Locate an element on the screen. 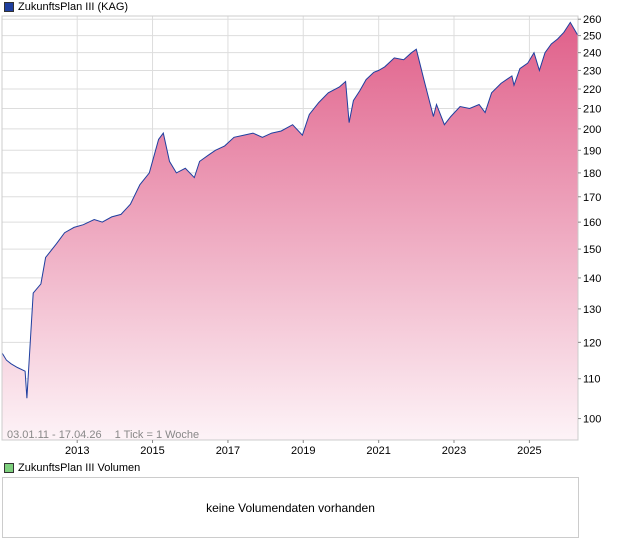  y-tick-label: 160 is located at coordinates (592, 223).